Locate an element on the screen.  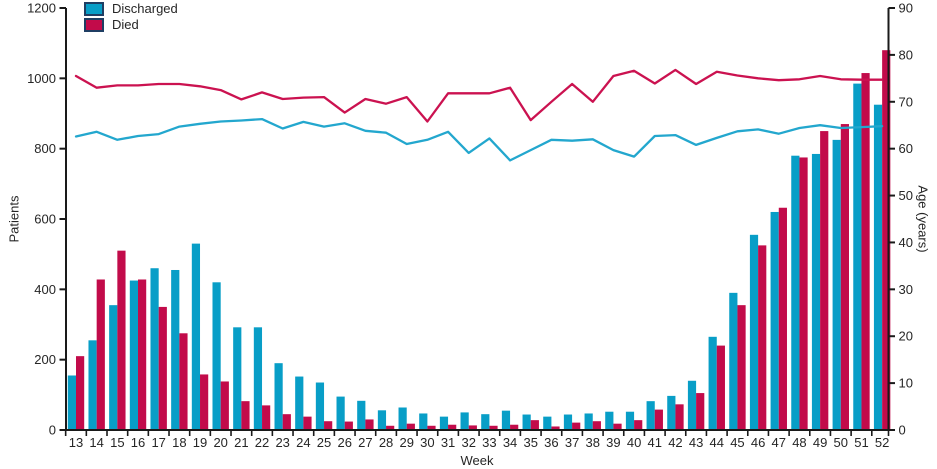
legend-item-discharged: Discharged is located at coordinates (131, 9).